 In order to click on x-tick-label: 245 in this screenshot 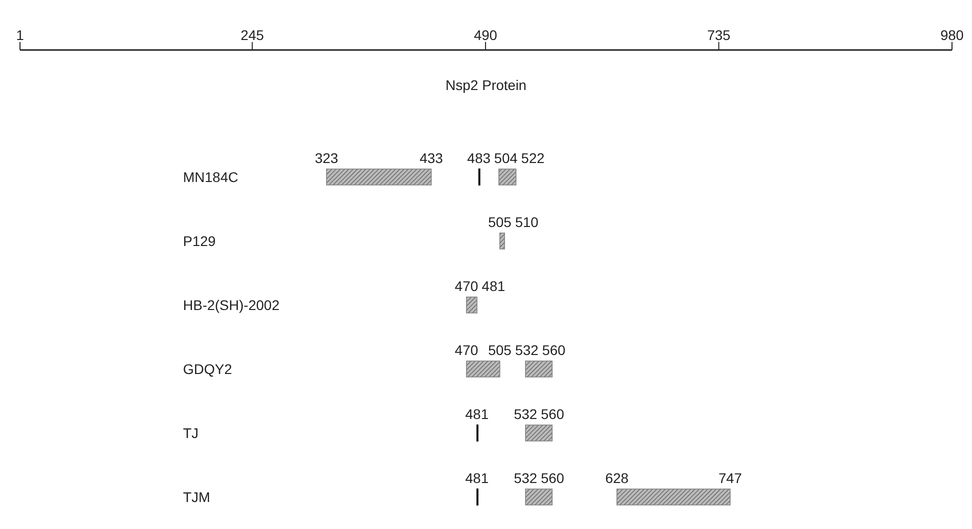, I will do `click(252, 35)`.